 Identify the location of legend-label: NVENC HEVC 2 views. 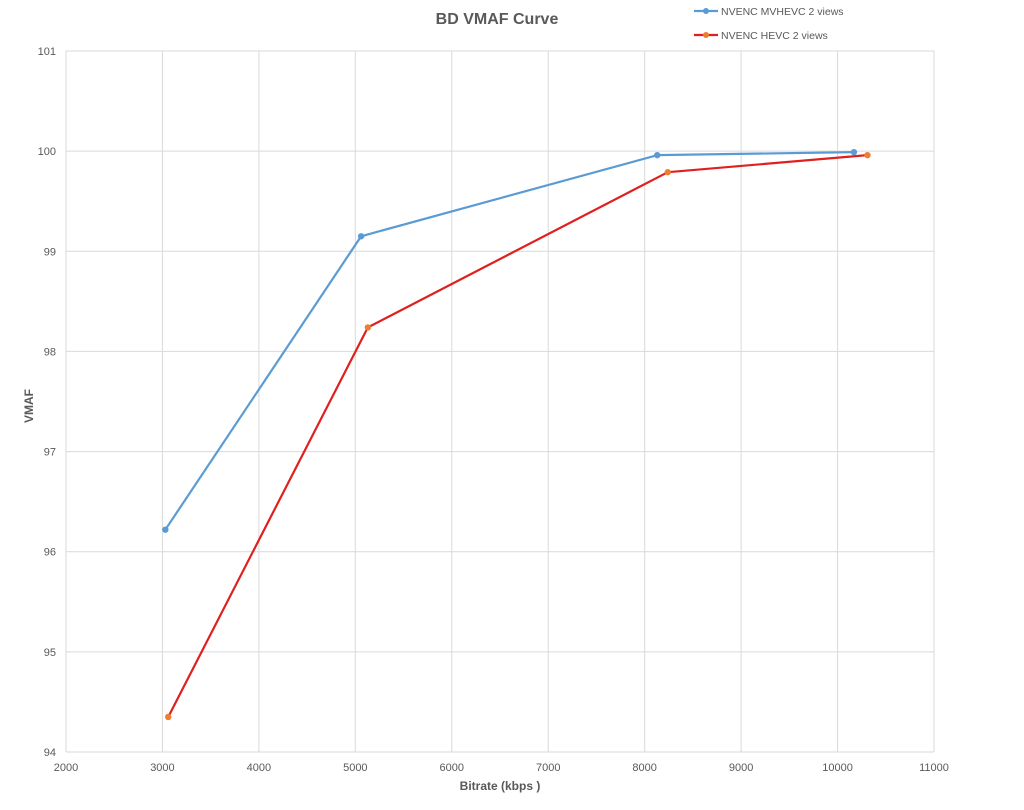
(774, 36).